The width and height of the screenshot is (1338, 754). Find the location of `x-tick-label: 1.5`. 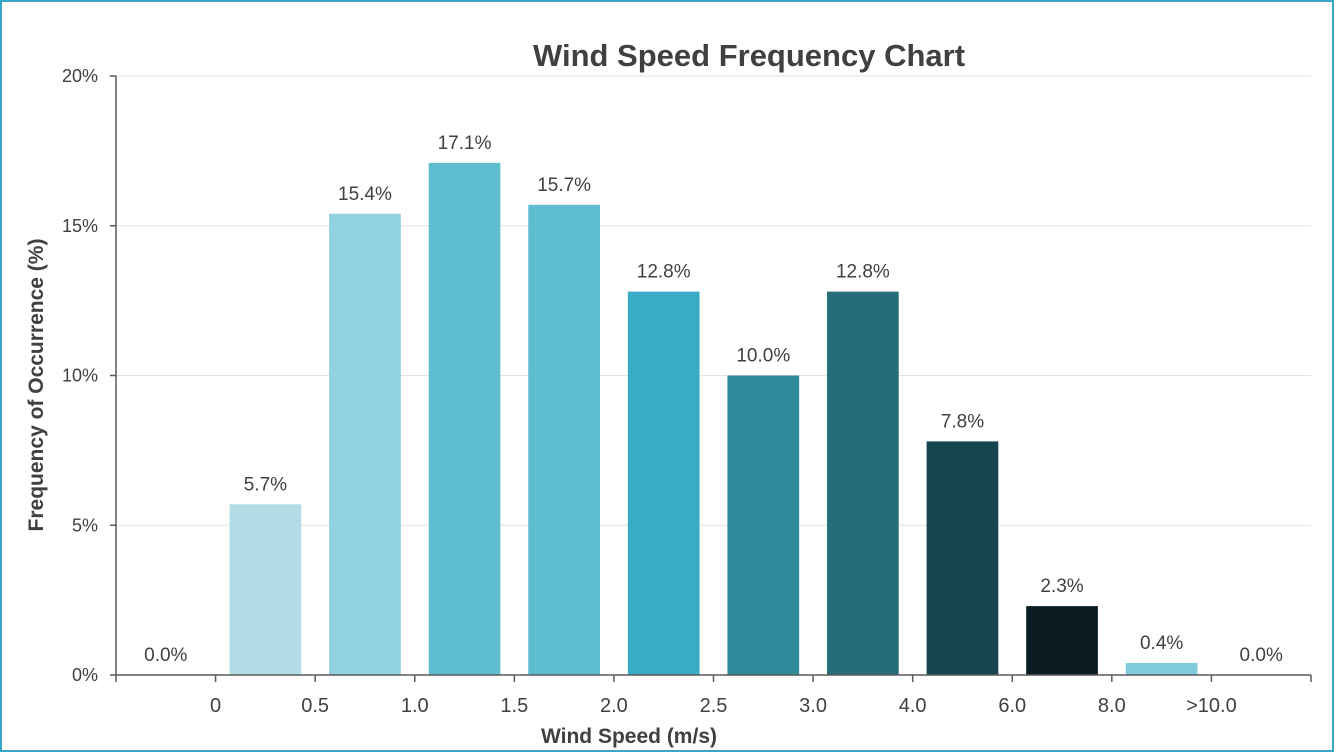

x-tick-label: 1.5 is located at coordinates (514, 706).